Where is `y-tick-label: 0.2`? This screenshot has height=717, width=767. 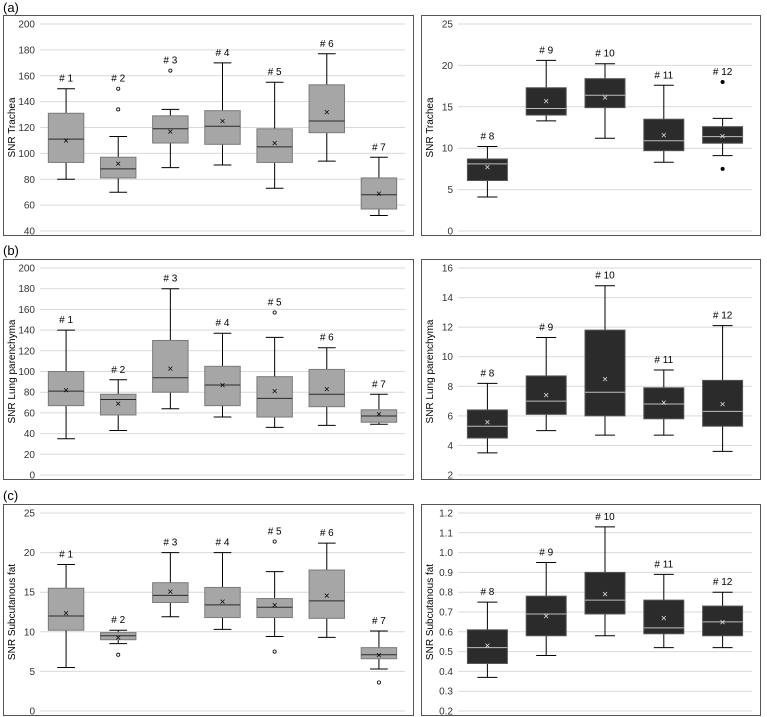 y-tick-label: 0.2 is located at coordinates (446, 711).